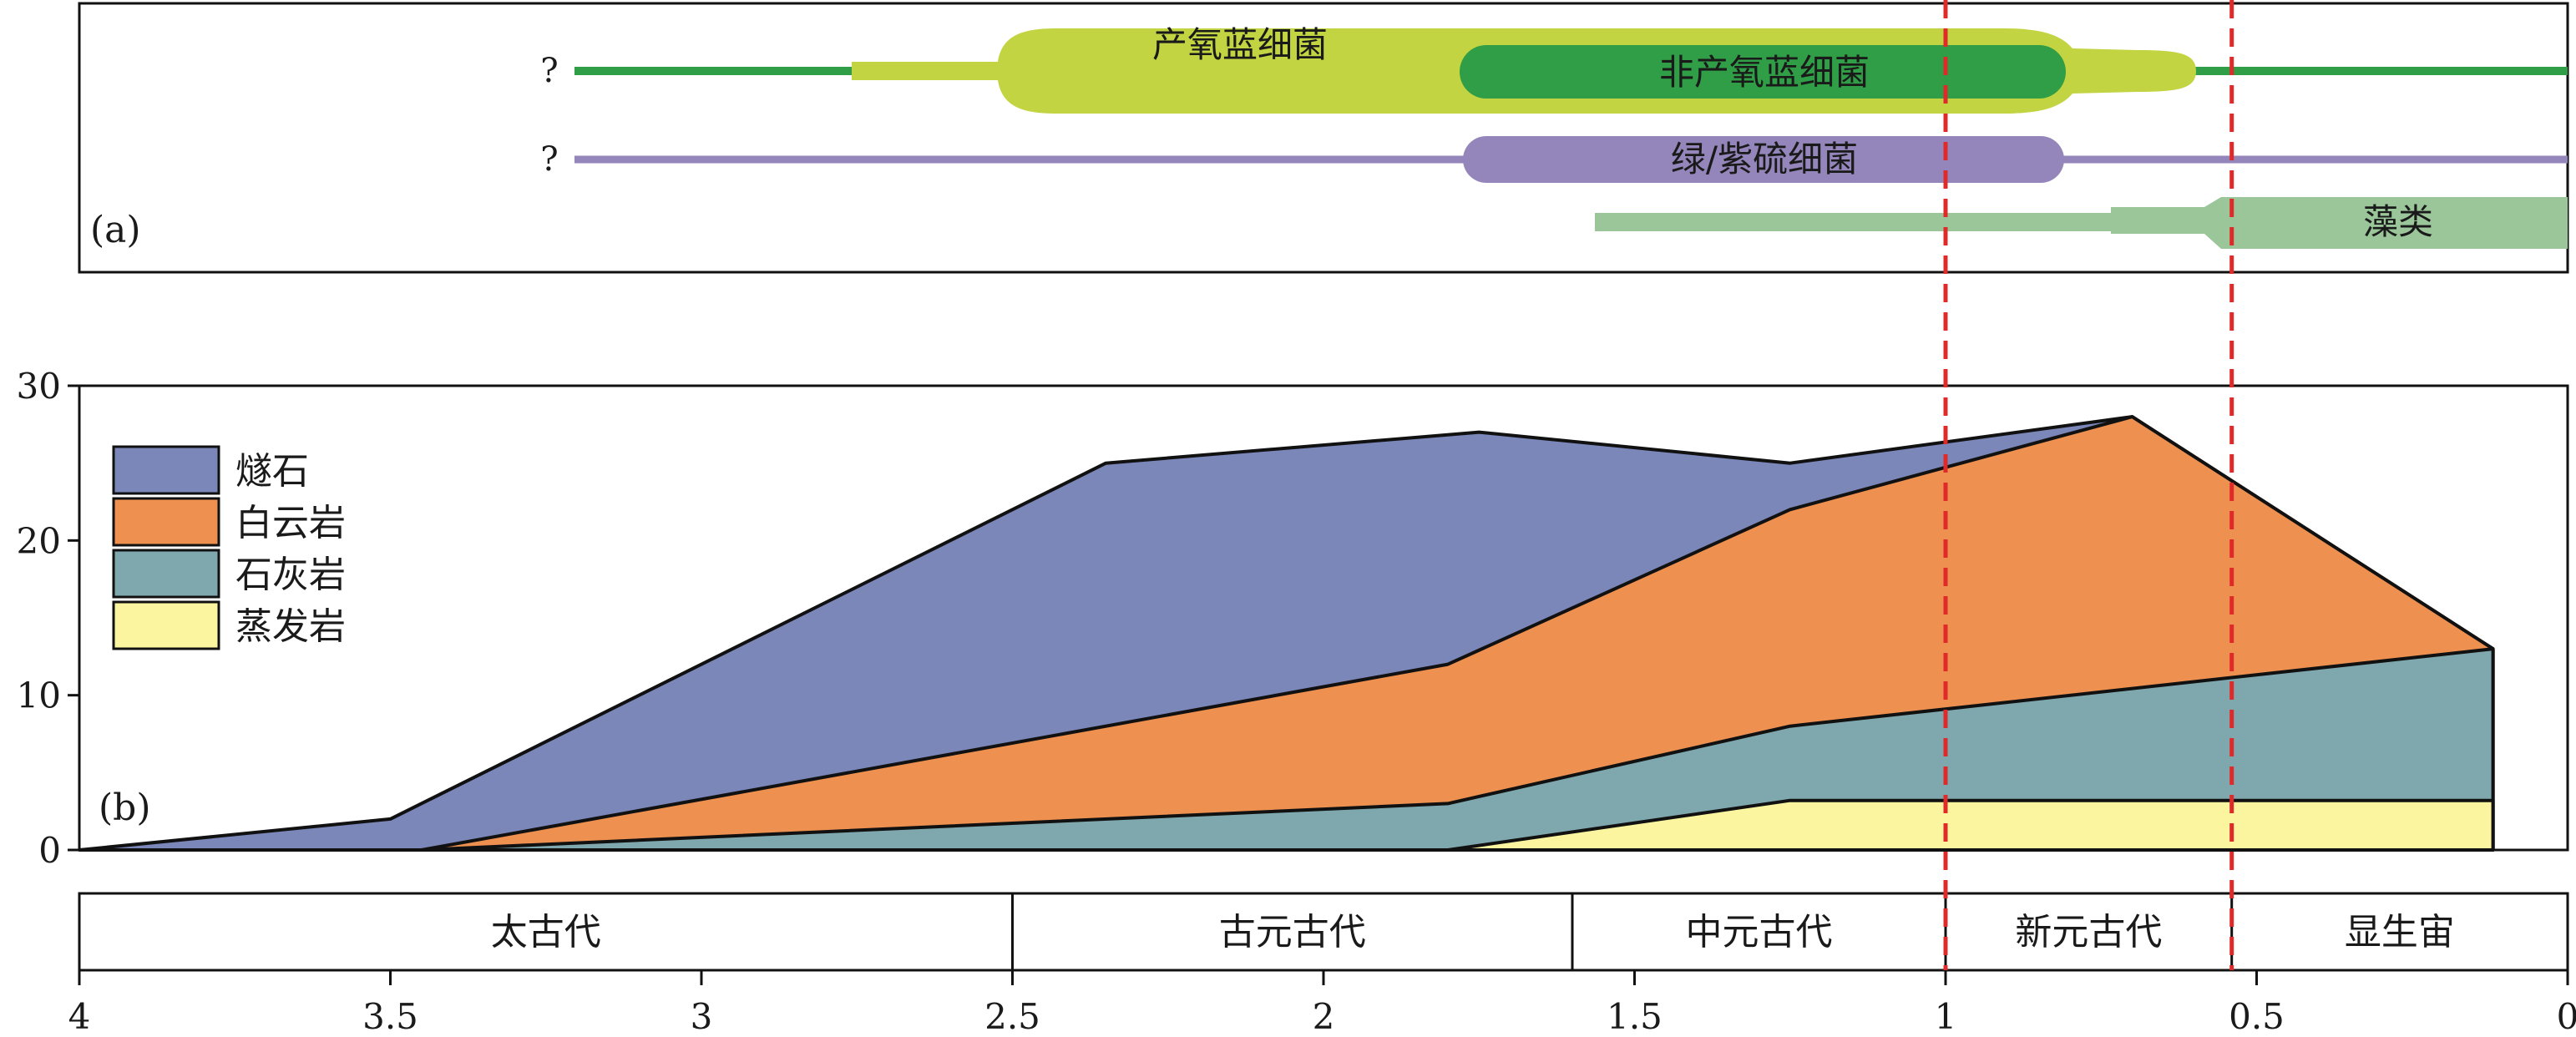  Describe the element at coordinates (2088, 933) in the screenshot. I see `era-label: 新元古代` at that location.